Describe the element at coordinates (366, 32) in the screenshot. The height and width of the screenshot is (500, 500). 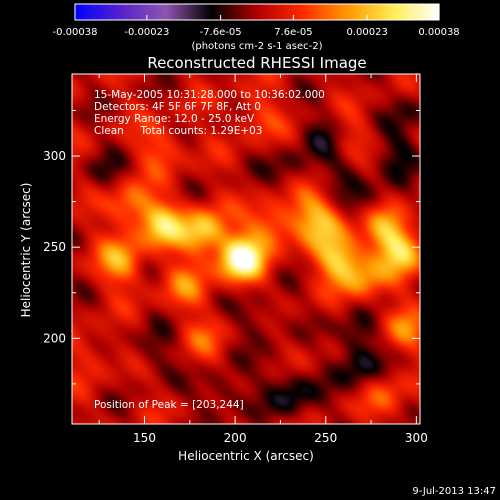
I see `colorbar-tick-label: 0.00023` at that location.